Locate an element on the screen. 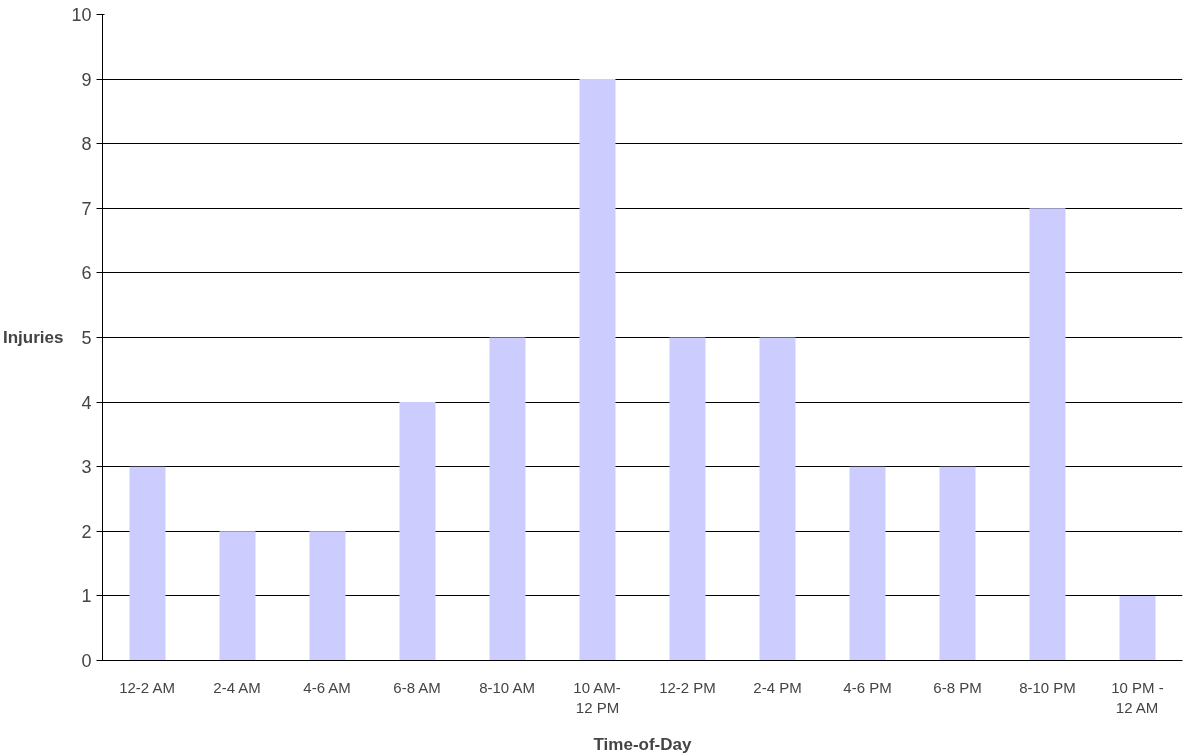  x-tick-label: 12-2 PM is located at coordinates (687, 687).